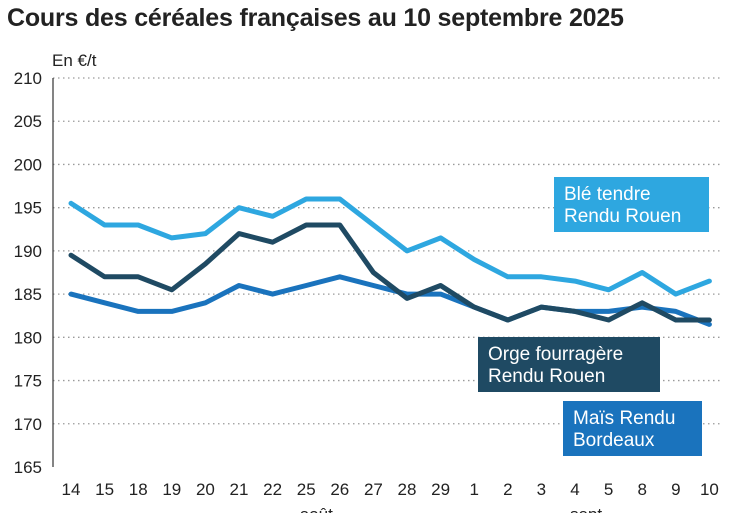 The width and height of the screenshot is (747, 513). I want to click on series-label-text: Blé tendre Rendu Rouen, so click(622, 205).